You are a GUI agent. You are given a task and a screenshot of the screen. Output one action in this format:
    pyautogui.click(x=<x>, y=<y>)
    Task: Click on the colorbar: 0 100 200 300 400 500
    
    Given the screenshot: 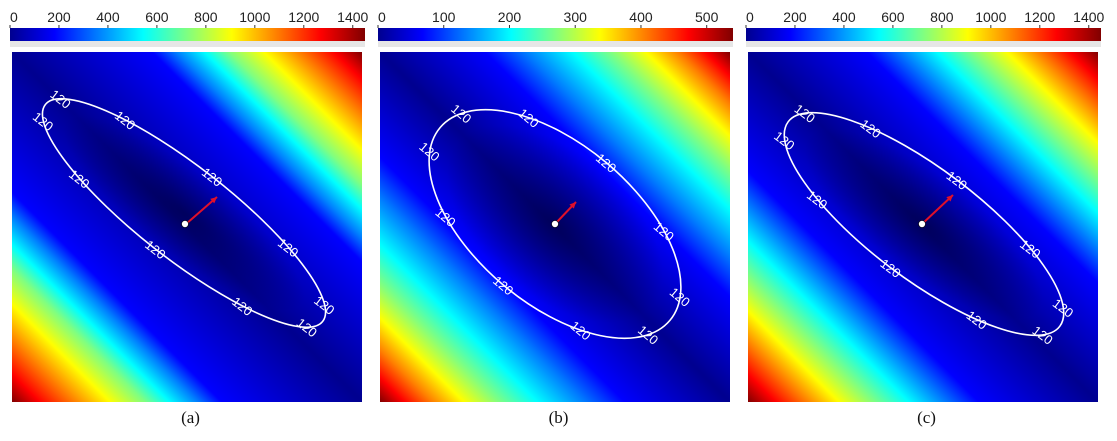 What is the action you would take?
    pyautogui.click(x=555, y=28)
    